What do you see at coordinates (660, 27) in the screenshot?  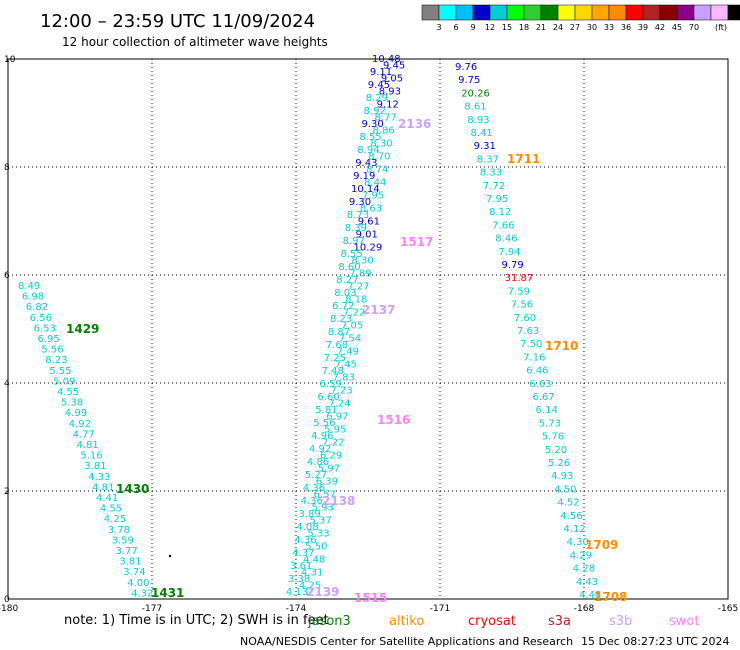 I see `colorbar-label: 42` at bounding box center [660, 27].